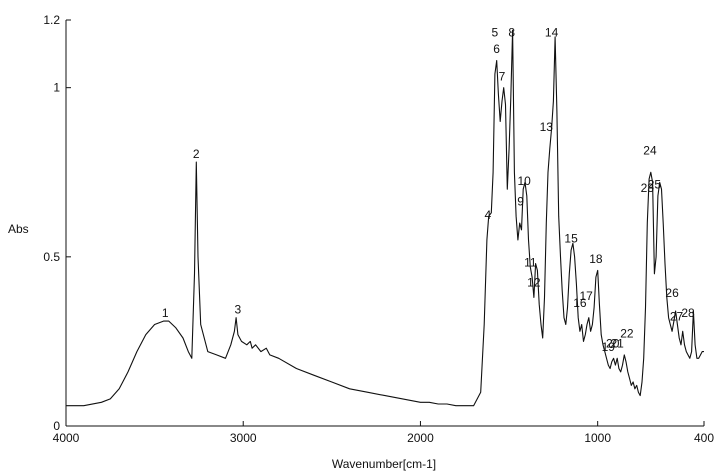  Describe the element at coordinates (165, 313) in the screenshot. I see `peak-label: 1` at that location.